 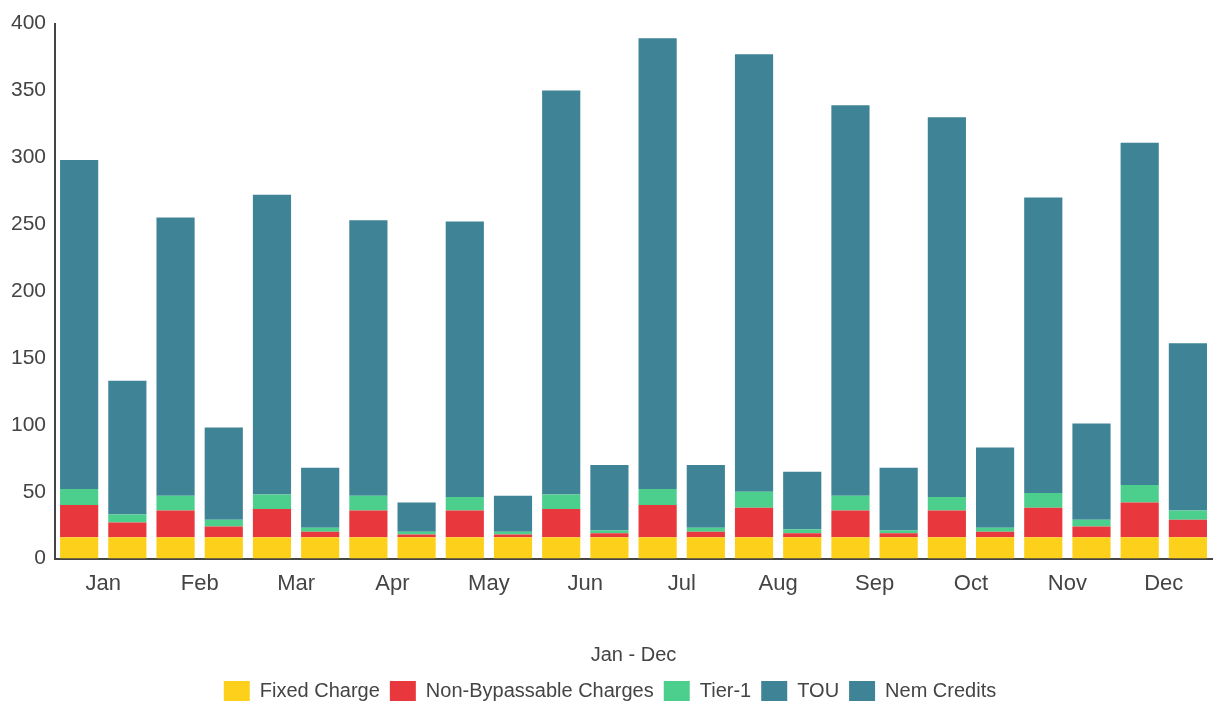 I want to click on x-tick-label: Dec, so click(x=1164, y=582).